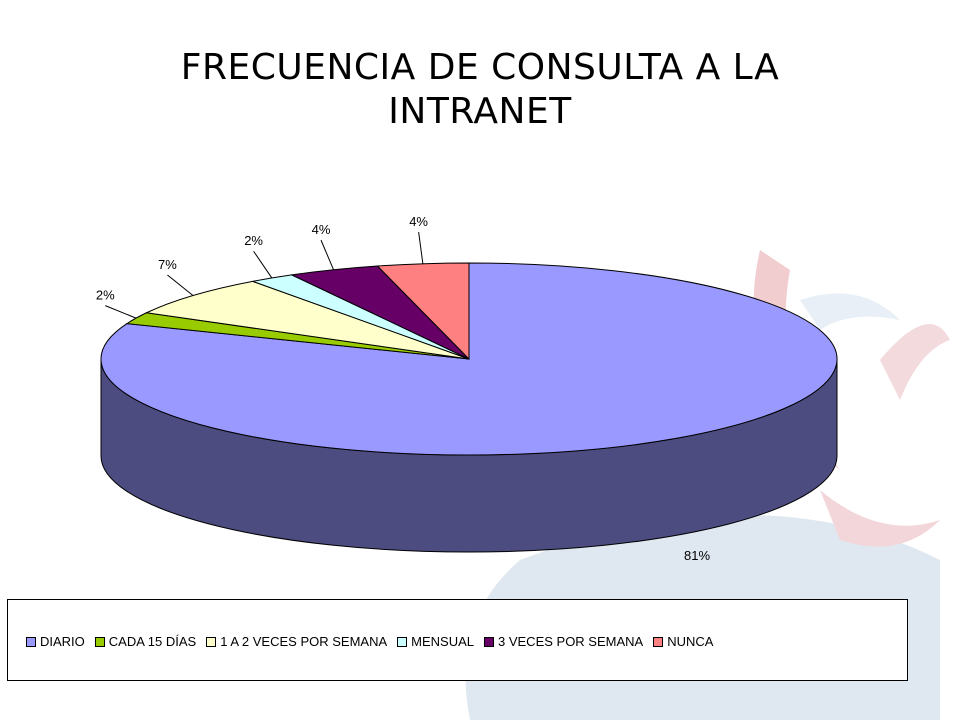  I want to click on data-label-3: 2%, so click(253, 240).